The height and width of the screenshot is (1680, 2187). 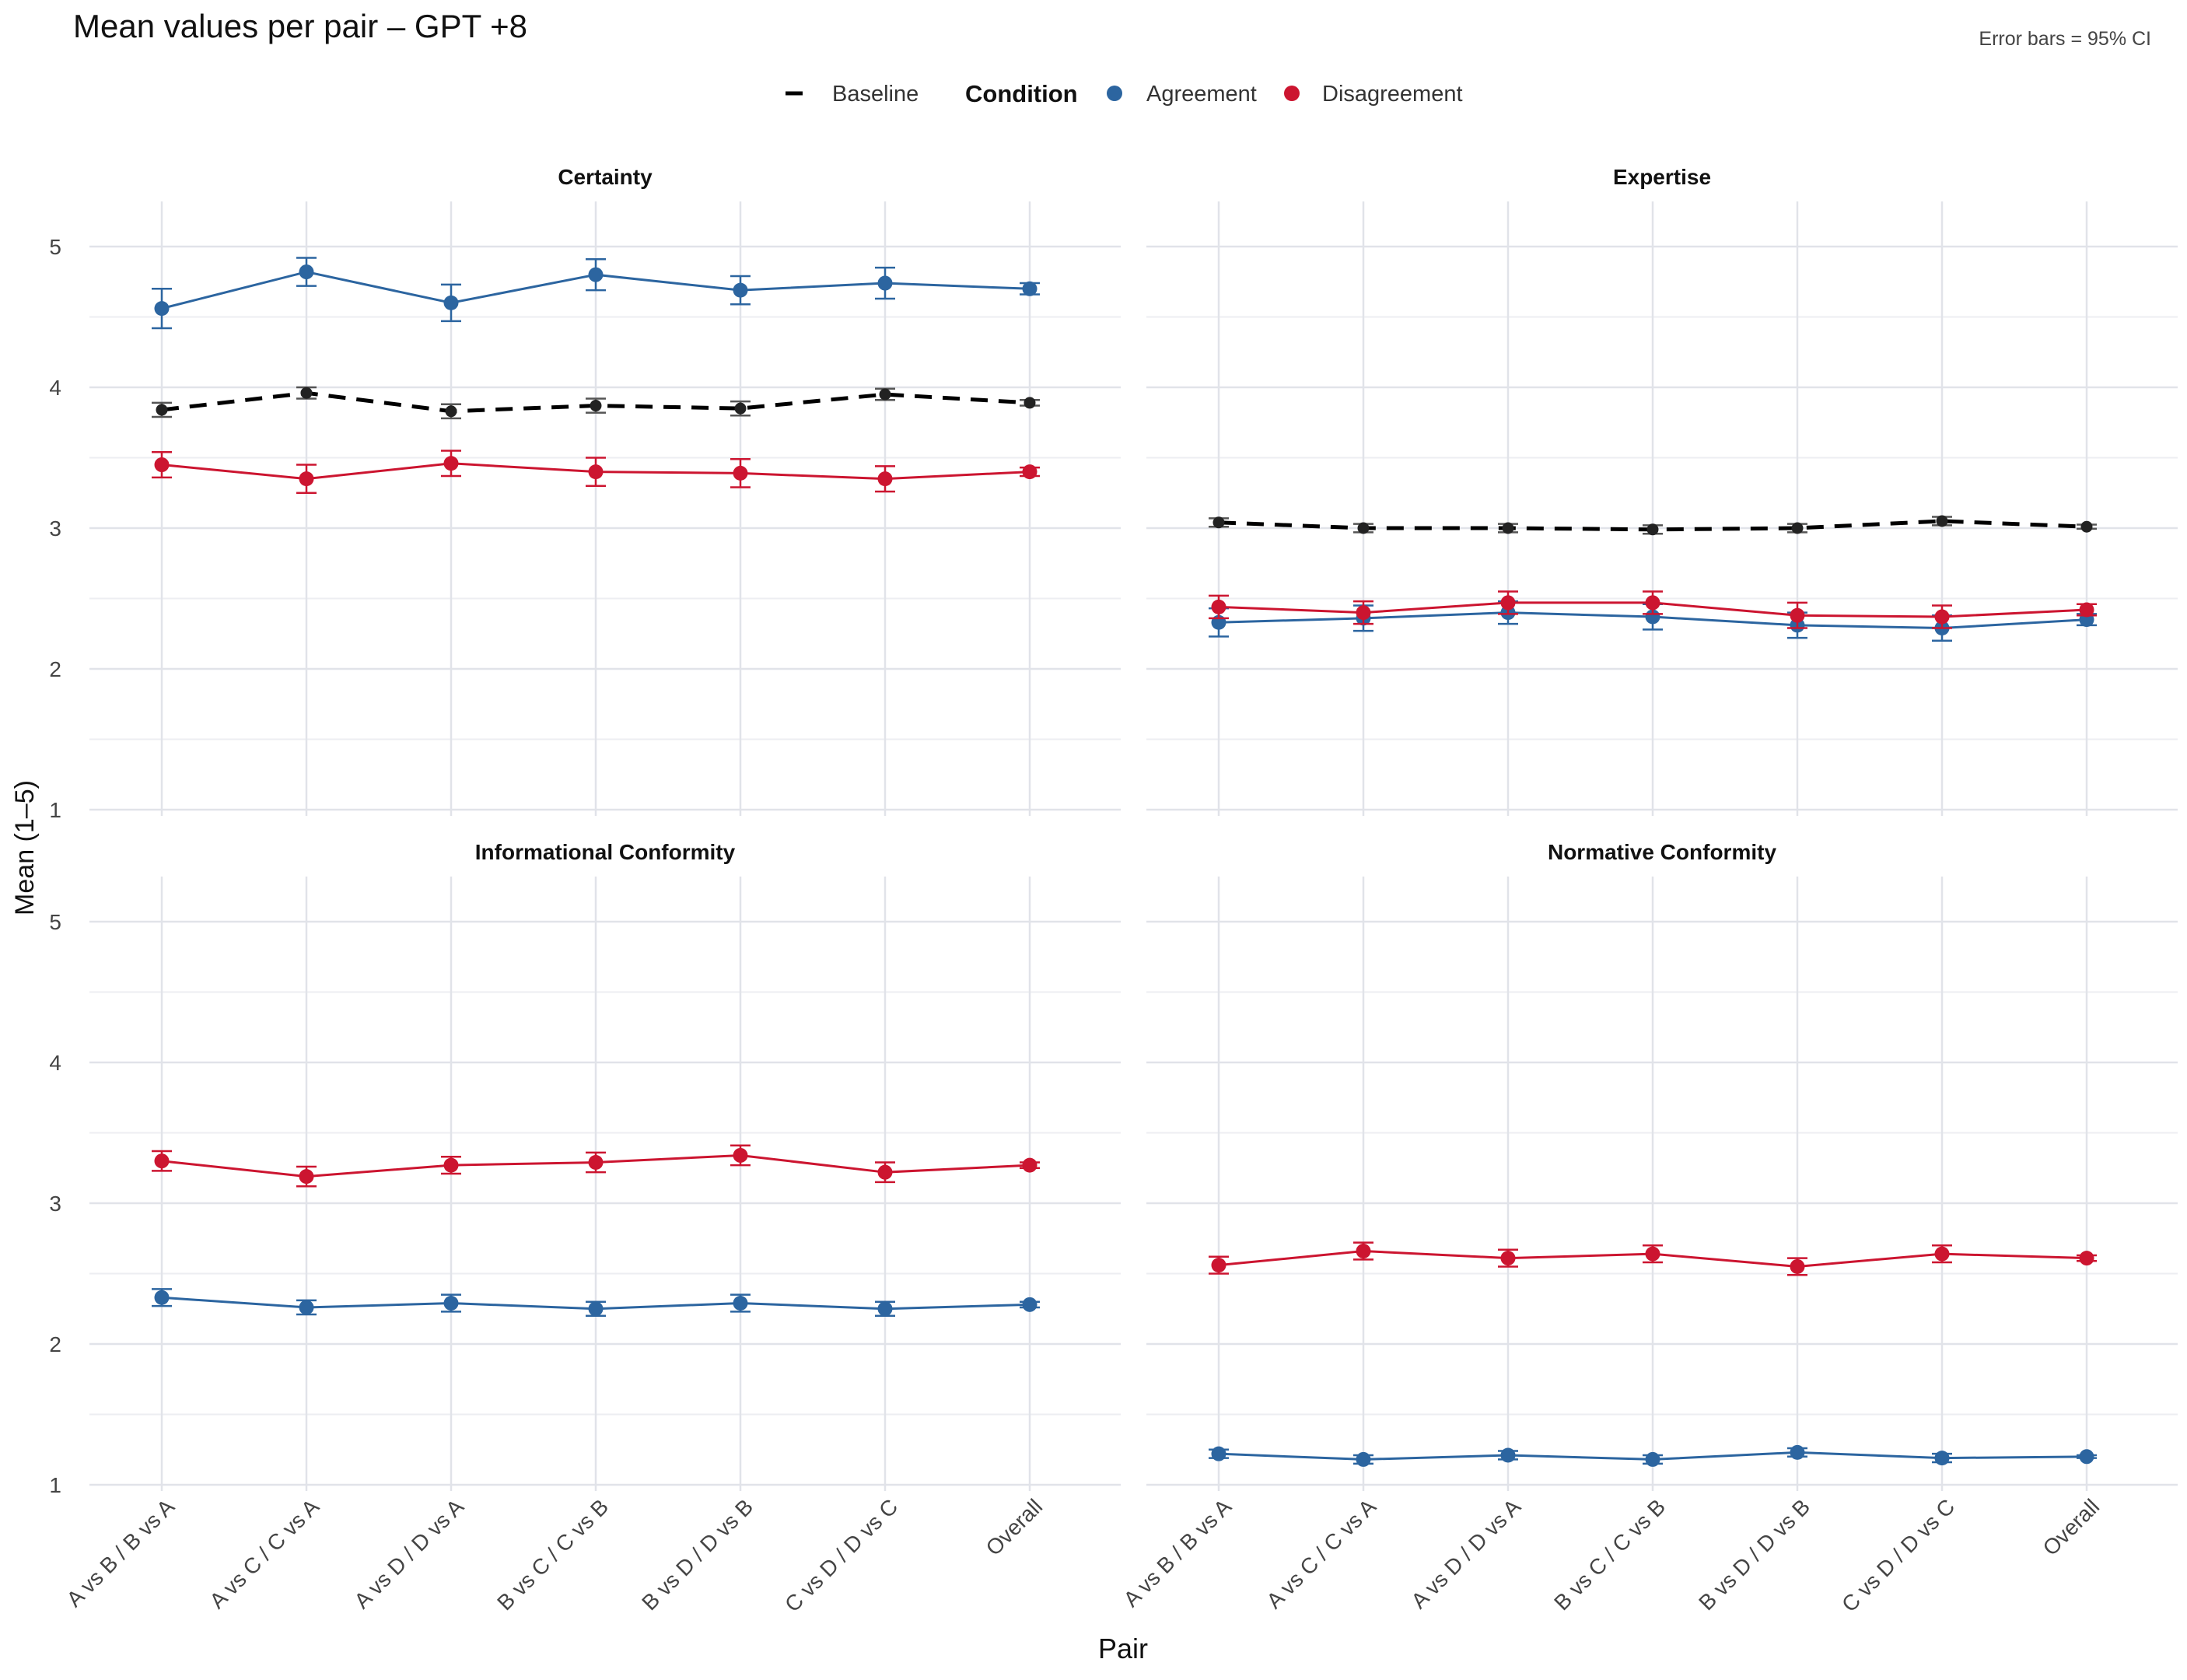 What do you see at coordinates (606, 177) in the screenshot?
I see `panel-title: Certainty` at bounding box center [606, 177].